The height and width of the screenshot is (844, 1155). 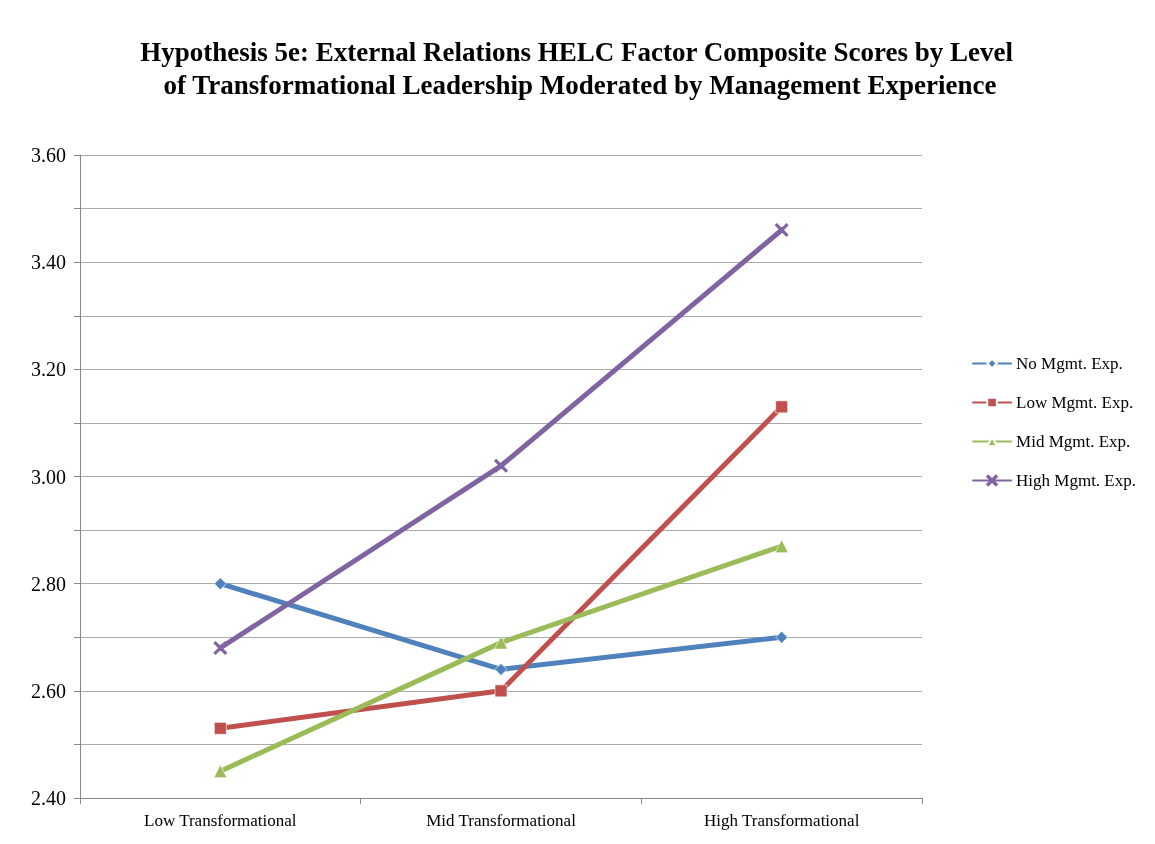 What do you see at coordinates (501, 820) in the screenshot?
I see `x-tick-label: Mid Transformational` at bounding box center [501, 820].